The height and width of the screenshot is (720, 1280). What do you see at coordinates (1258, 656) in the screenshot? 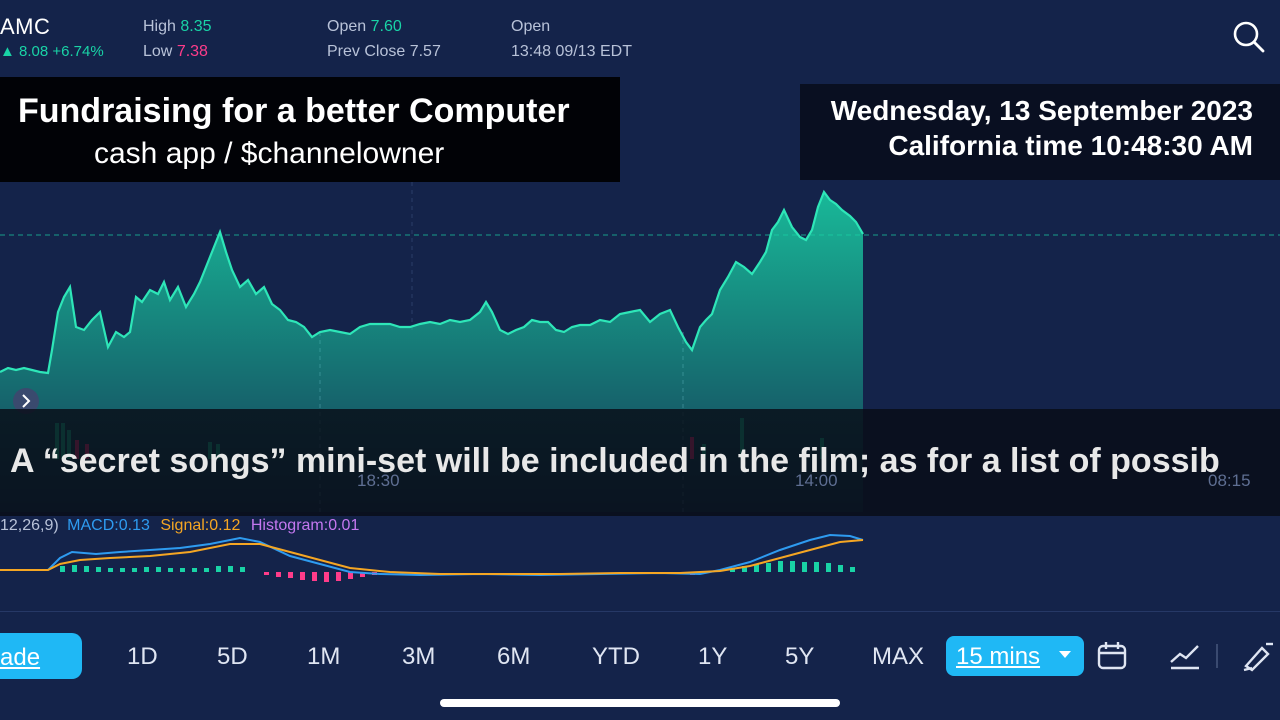
I see `draw-pen-icon` at bounding box center [1258, 656].